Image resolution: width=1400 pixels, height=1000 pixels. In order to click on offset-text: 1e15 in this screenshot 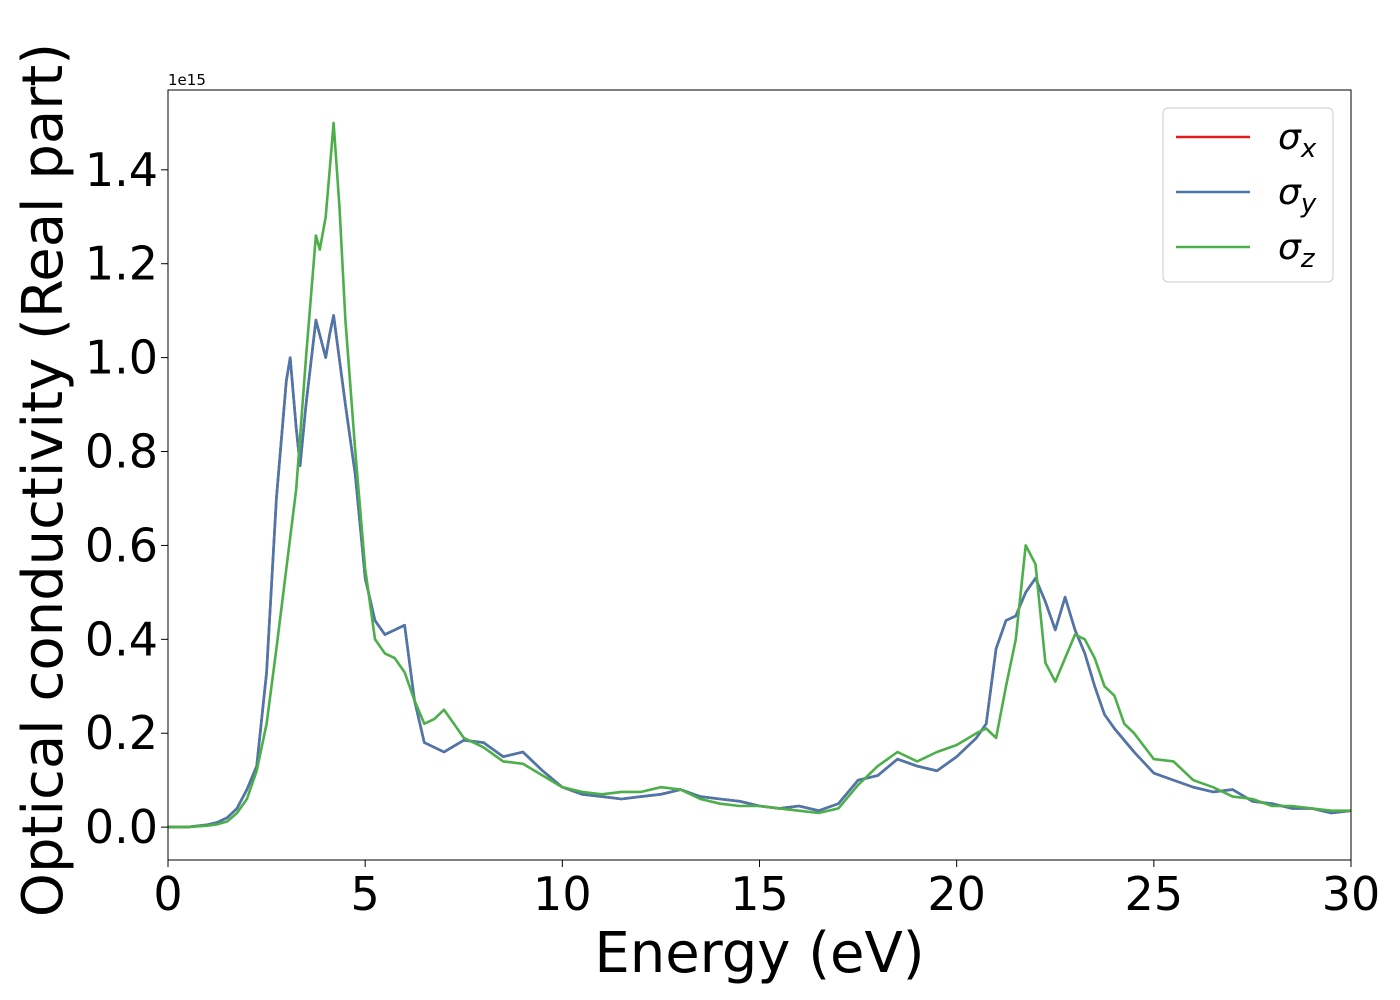, I will do `click(187, 80)`.